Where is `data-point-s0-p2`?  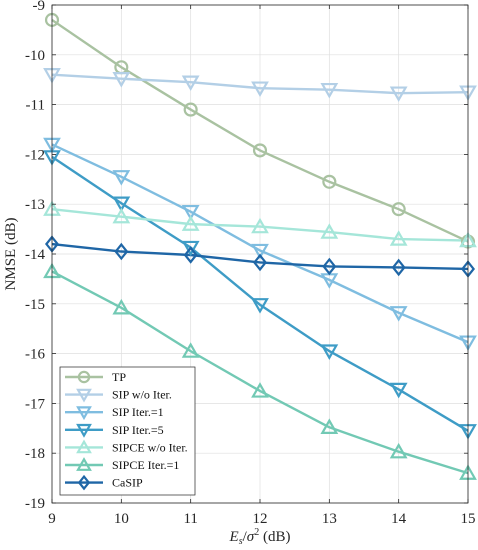
data-point-s0-p2 is located at coordinates (190, 109).